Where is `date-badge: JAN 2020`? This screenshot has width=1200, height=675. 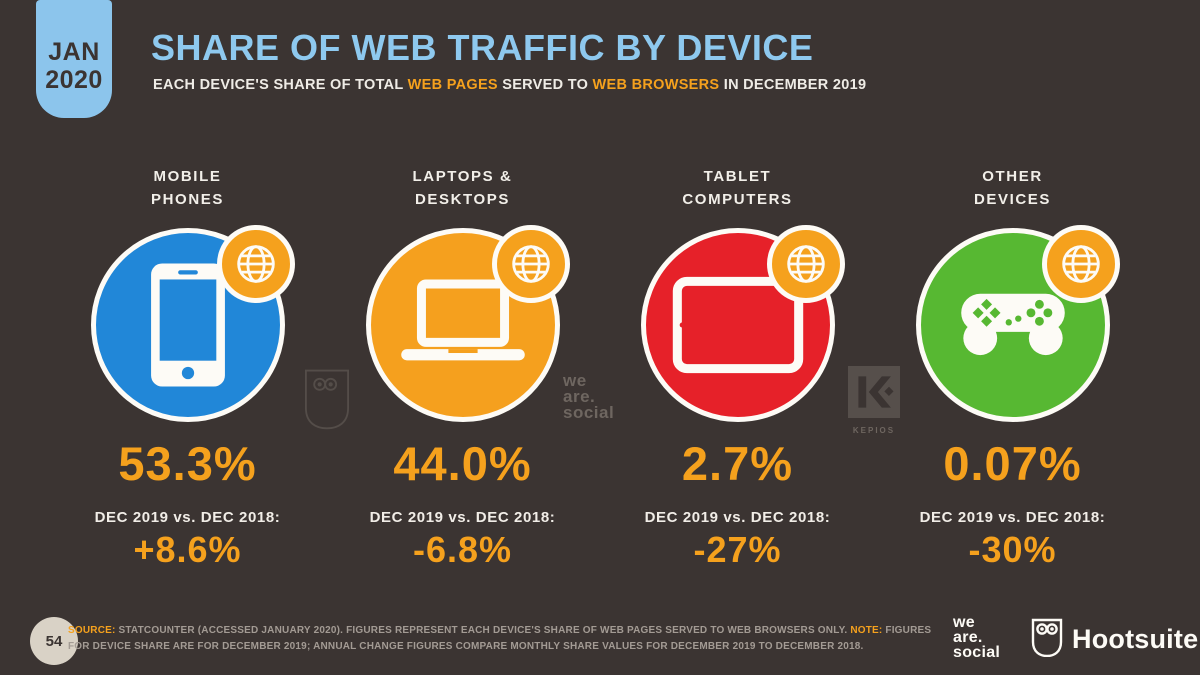
date-badge: JAN 2020 is located at coordinates (74, 59).